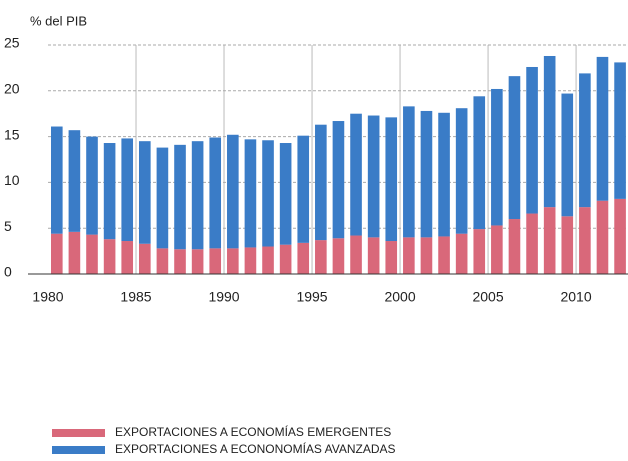 The image size is (628, 461). I want to click on y-tick-label: 10, so click(12, 180).